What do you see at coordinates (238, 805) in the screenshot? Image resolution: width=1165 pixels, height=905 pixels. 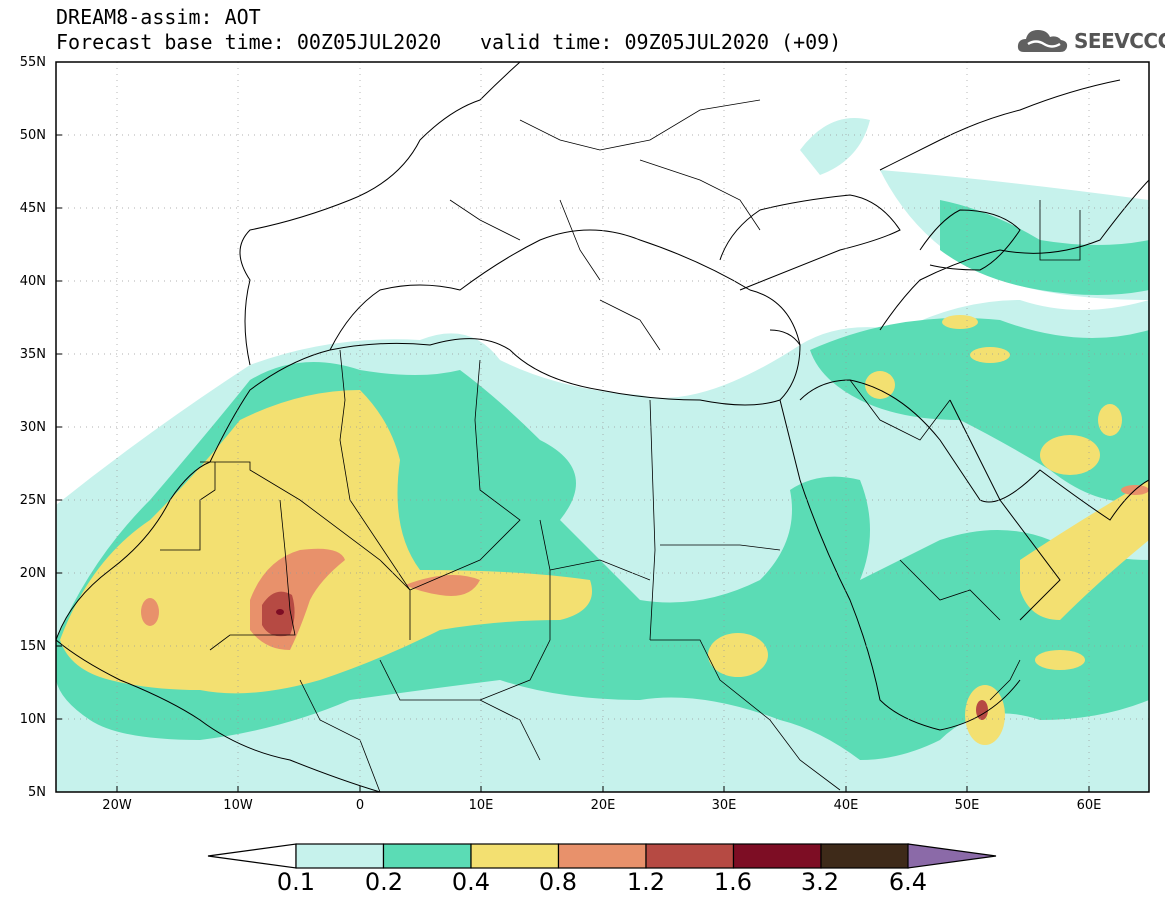 I see `lon-label: 10W` at bounding box center [238, 805].